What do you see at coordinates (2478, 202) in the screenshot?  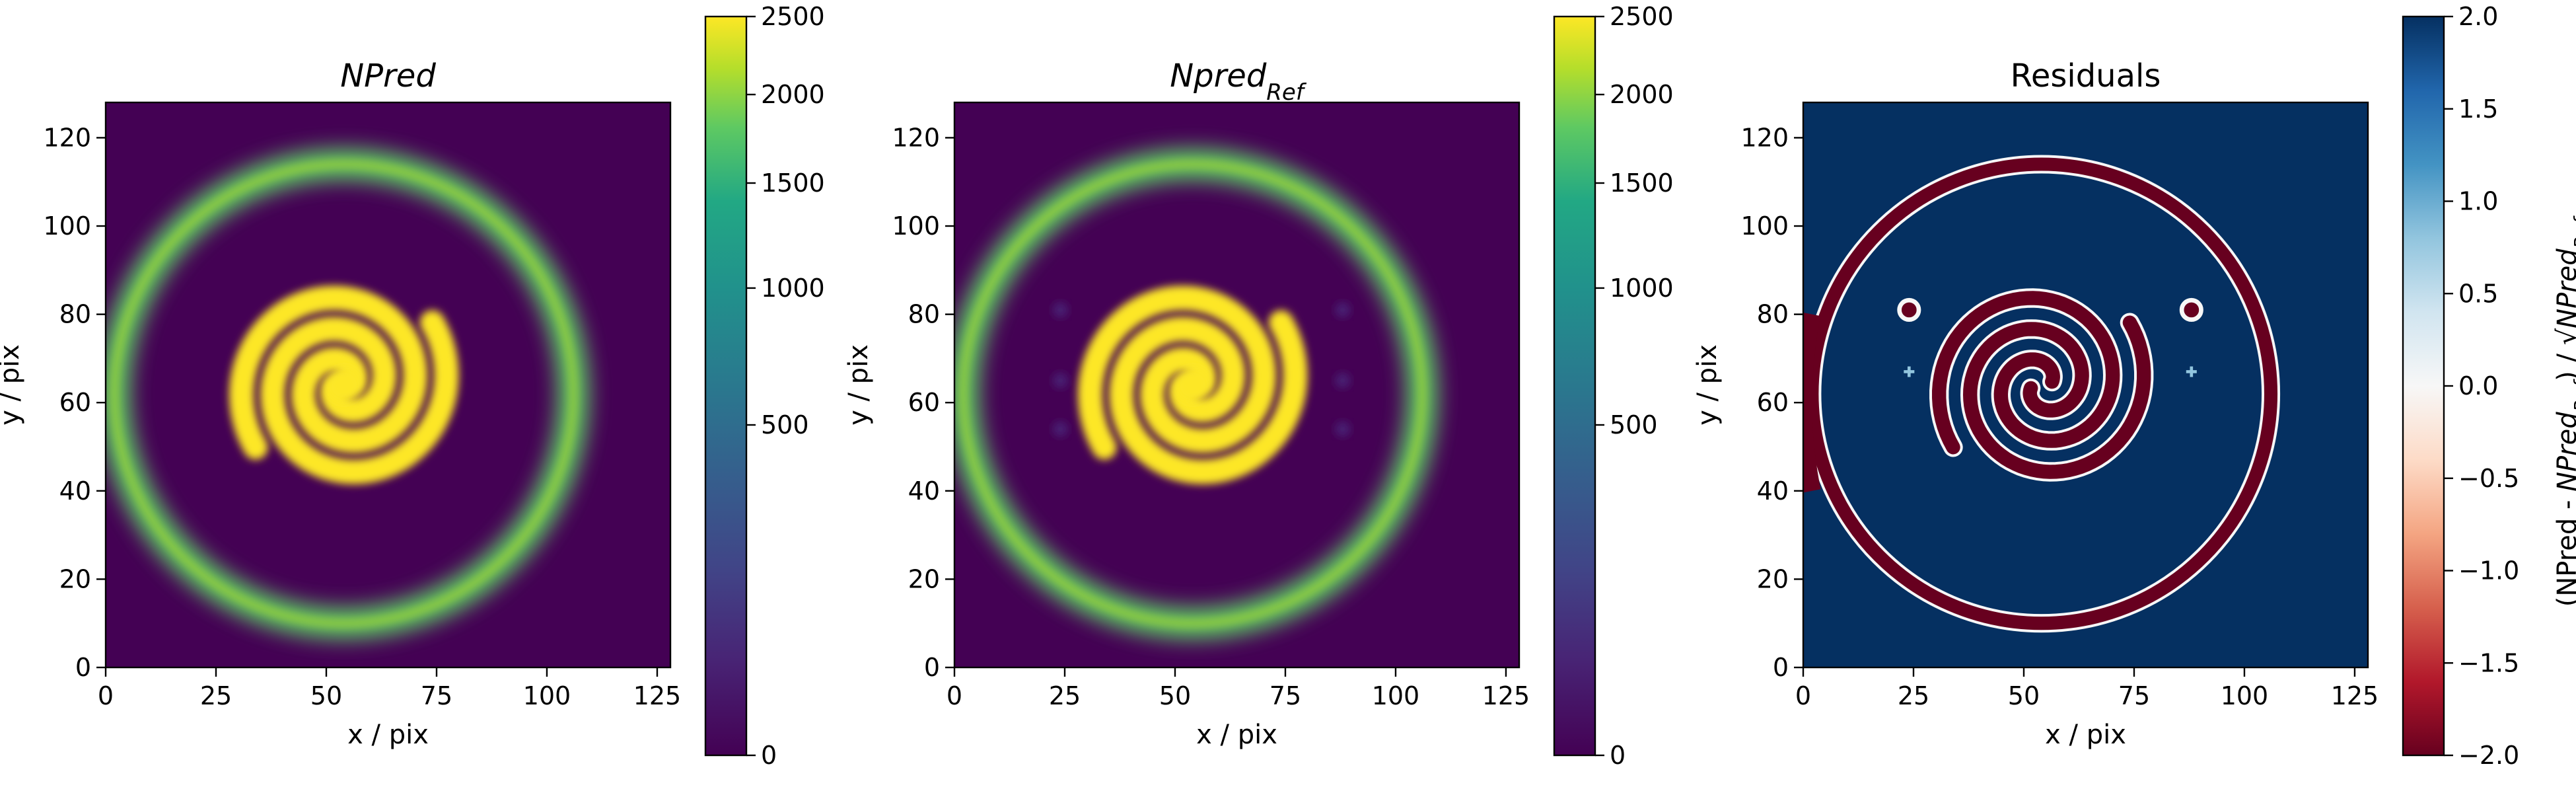 I see `colorbar-tick-label: 1.0` at bounding box center [2478, 202].